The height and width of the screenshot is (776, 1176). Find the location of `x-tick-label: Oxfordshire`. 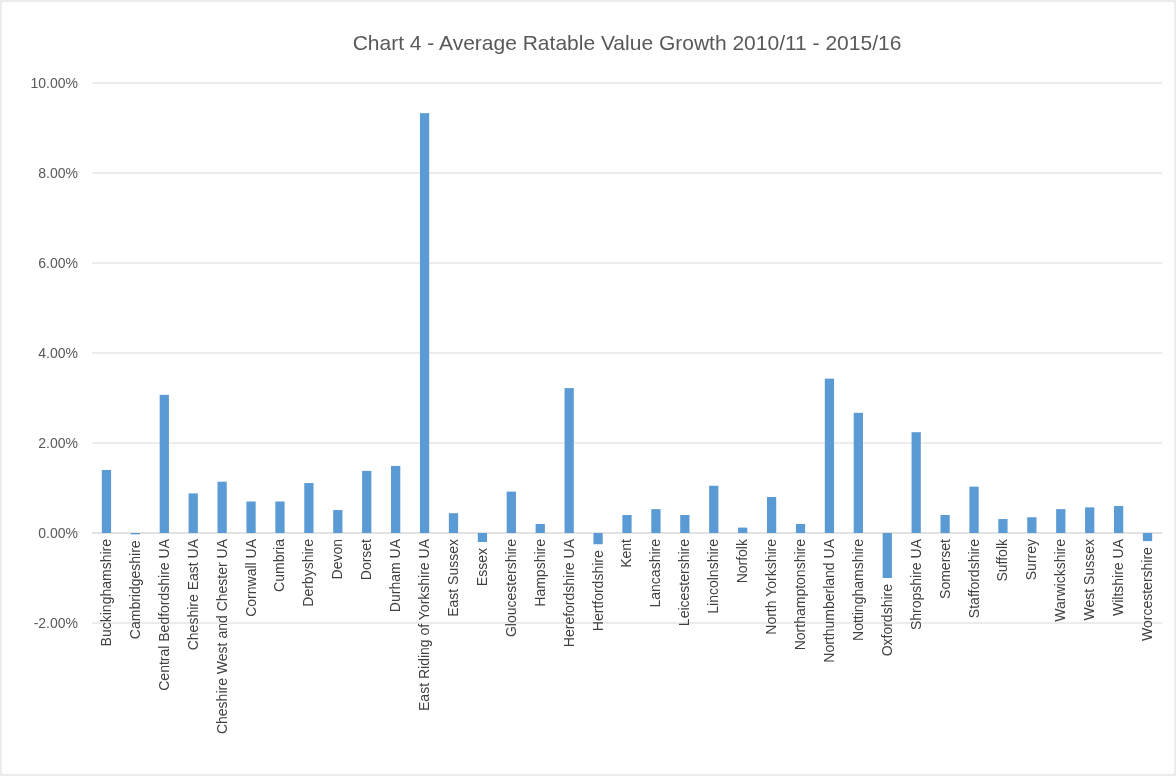

x-tick-label: Oxfordshire is located at coordinates (886, 620).